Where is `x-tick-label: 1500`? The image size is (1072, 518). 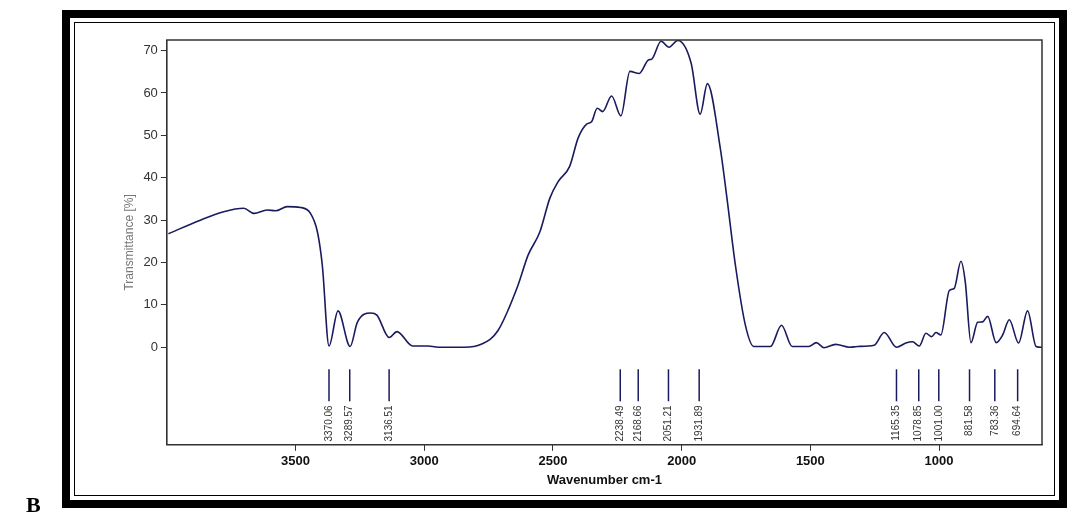
x-tick-label: 1500 is located at coordinates (810, 461).